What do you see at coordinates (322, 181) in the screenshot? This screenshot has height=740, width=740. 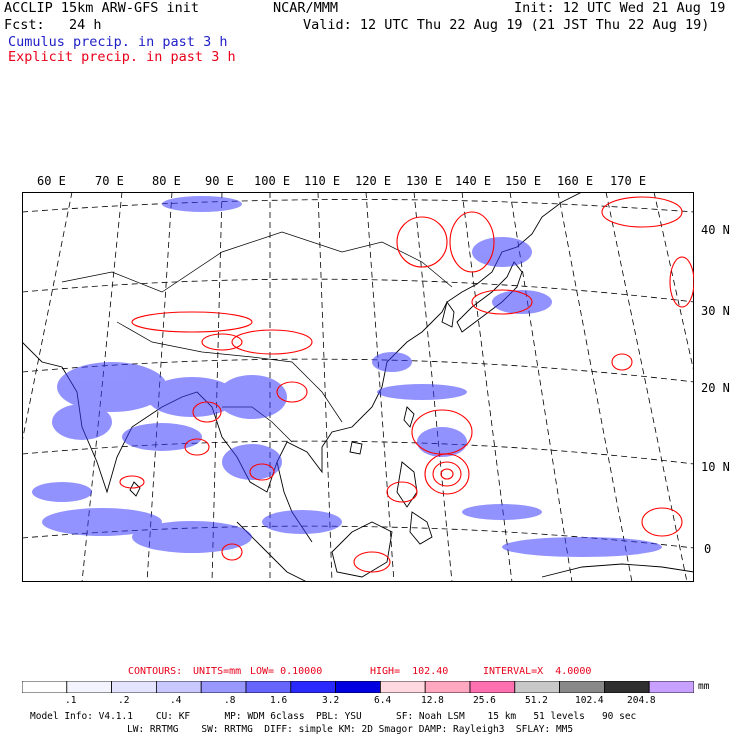 I see `lon-label: 110 E` at bounding box center [322, 181].